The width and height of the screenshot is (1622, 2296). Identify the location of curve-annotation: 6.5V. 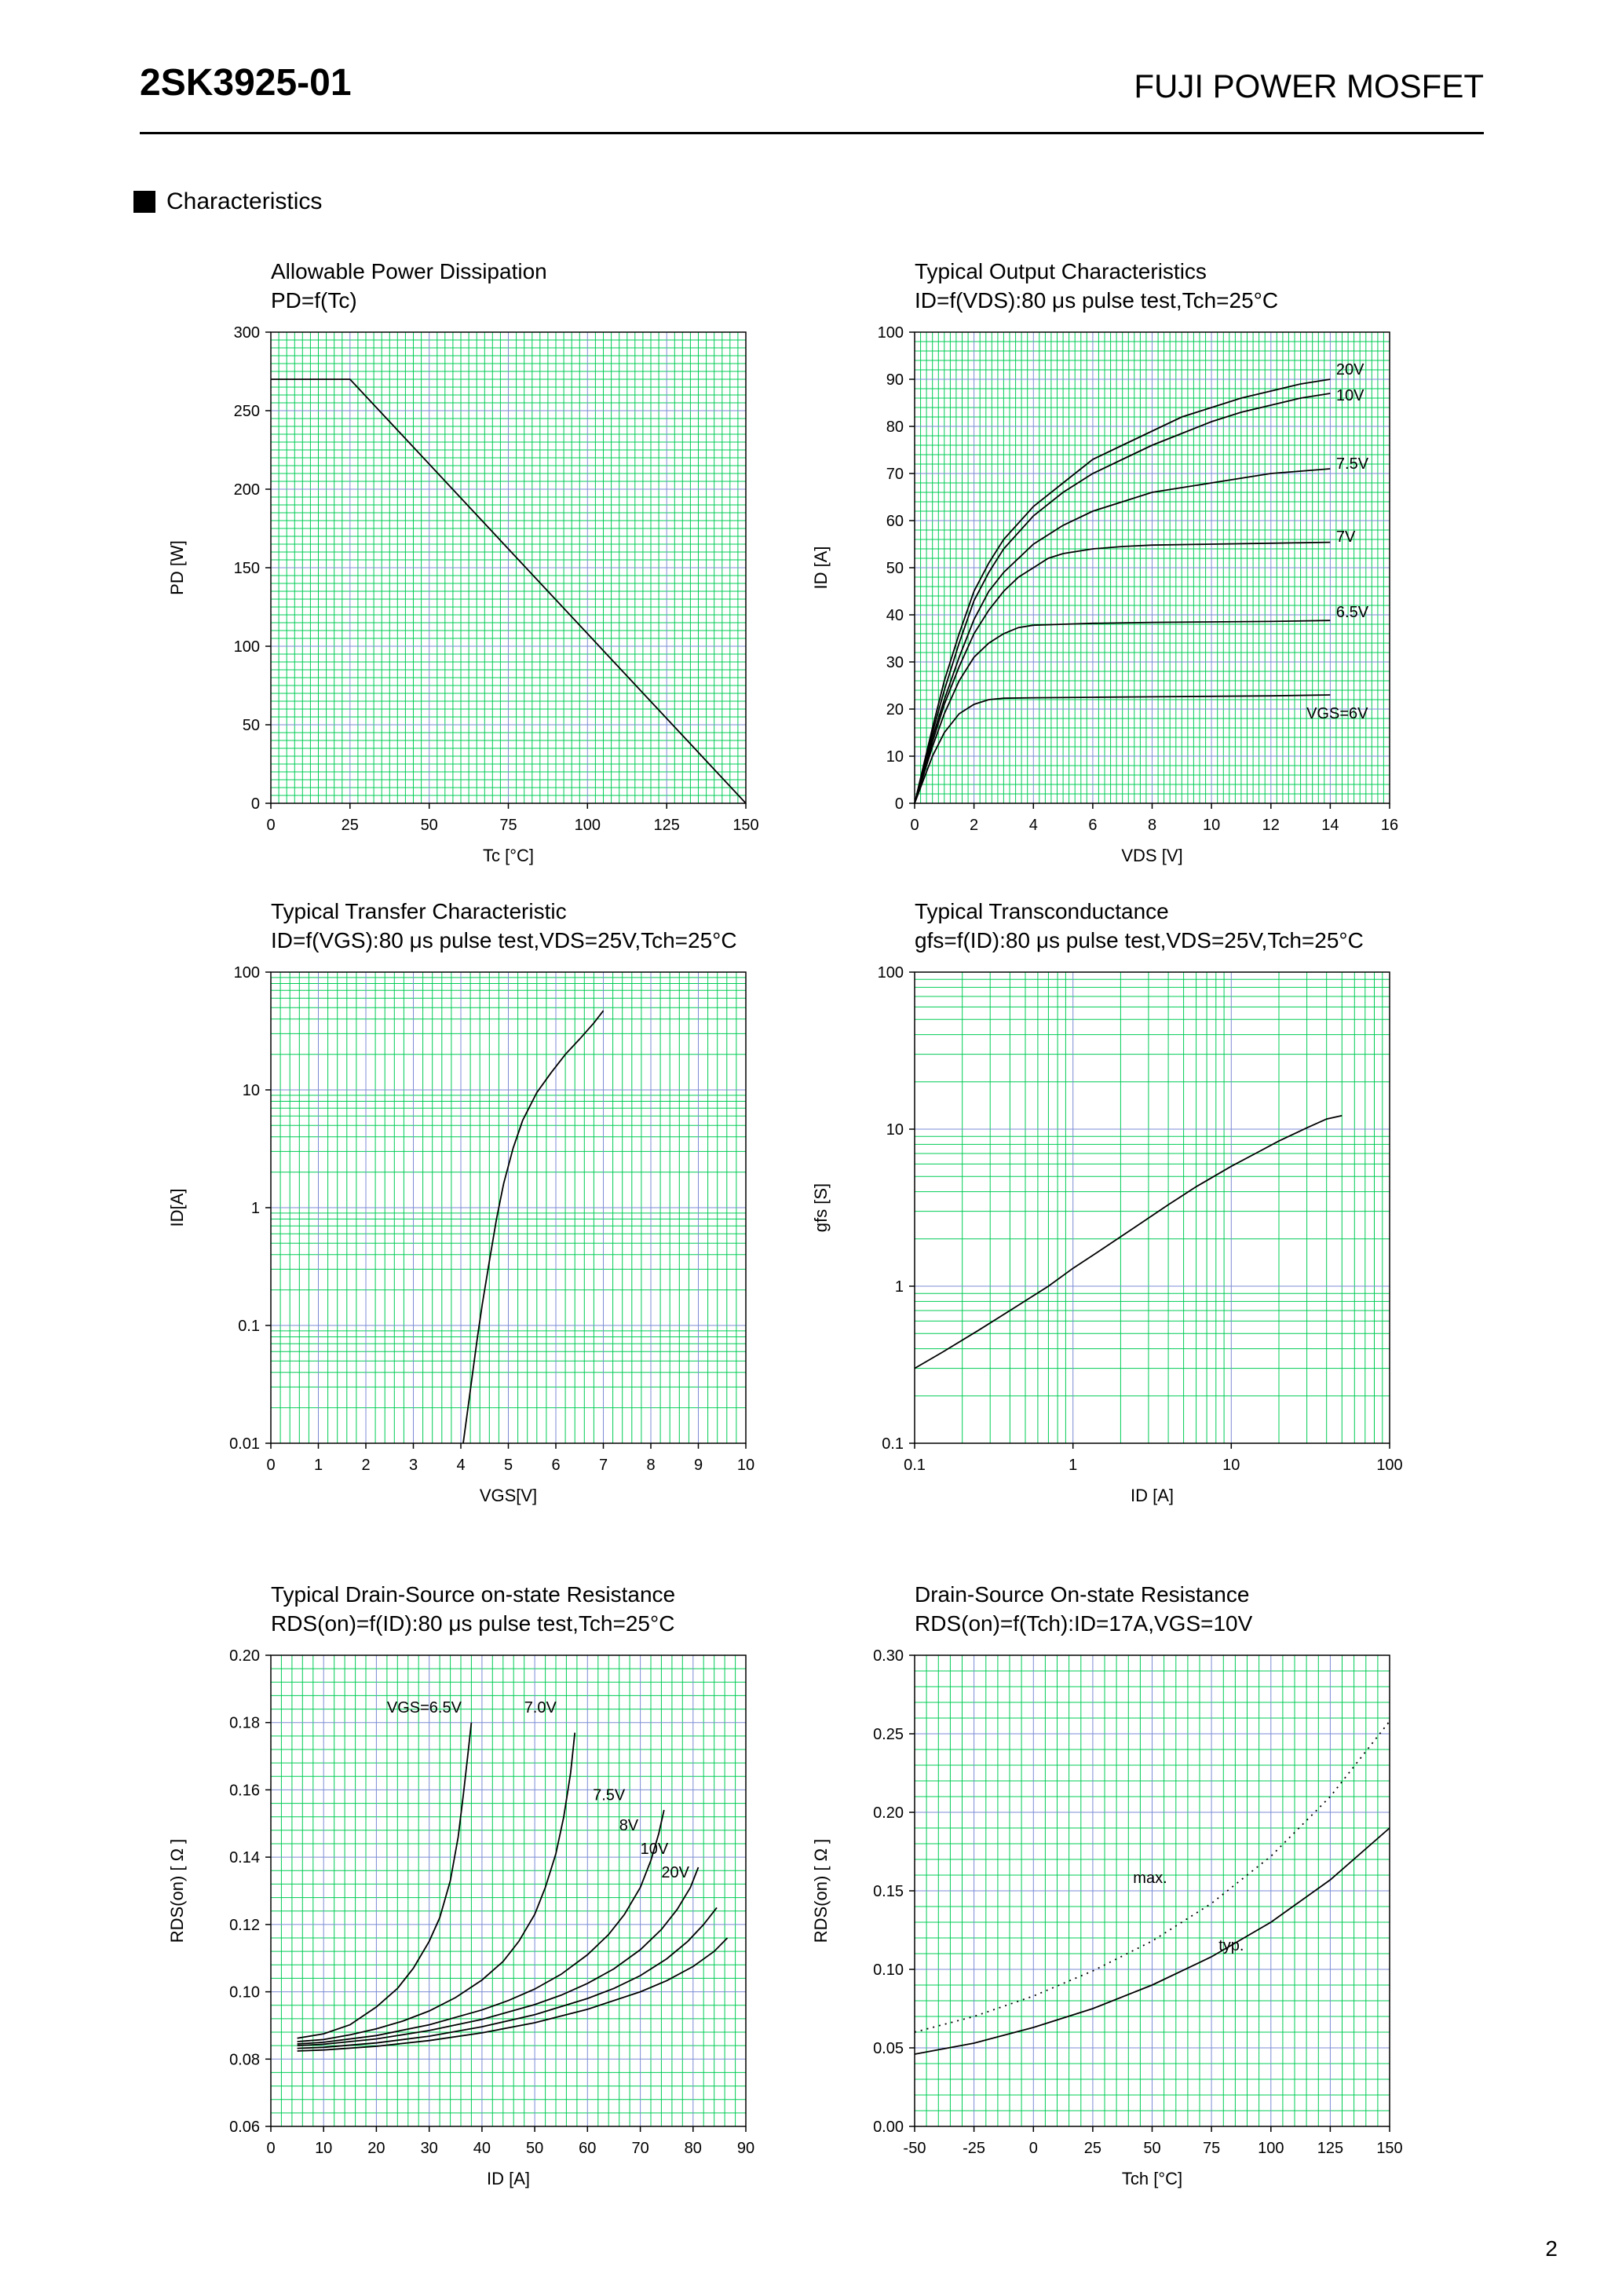
(1352, 613).